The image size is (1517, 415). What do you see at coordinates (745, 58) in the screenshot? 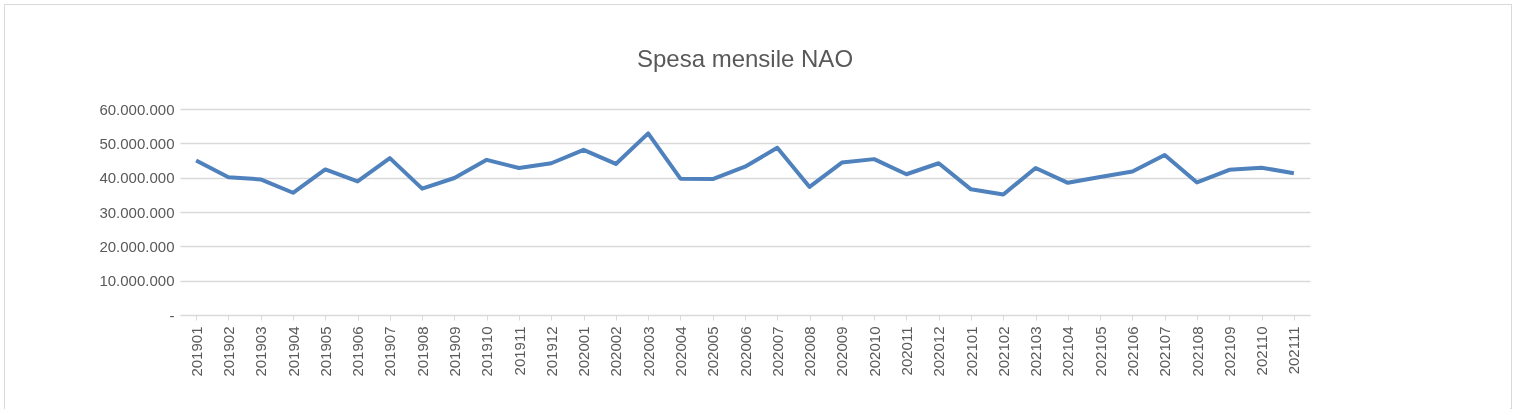
I see `chart-title: Spesa mensile NAO` at bounding box center [745, 58].